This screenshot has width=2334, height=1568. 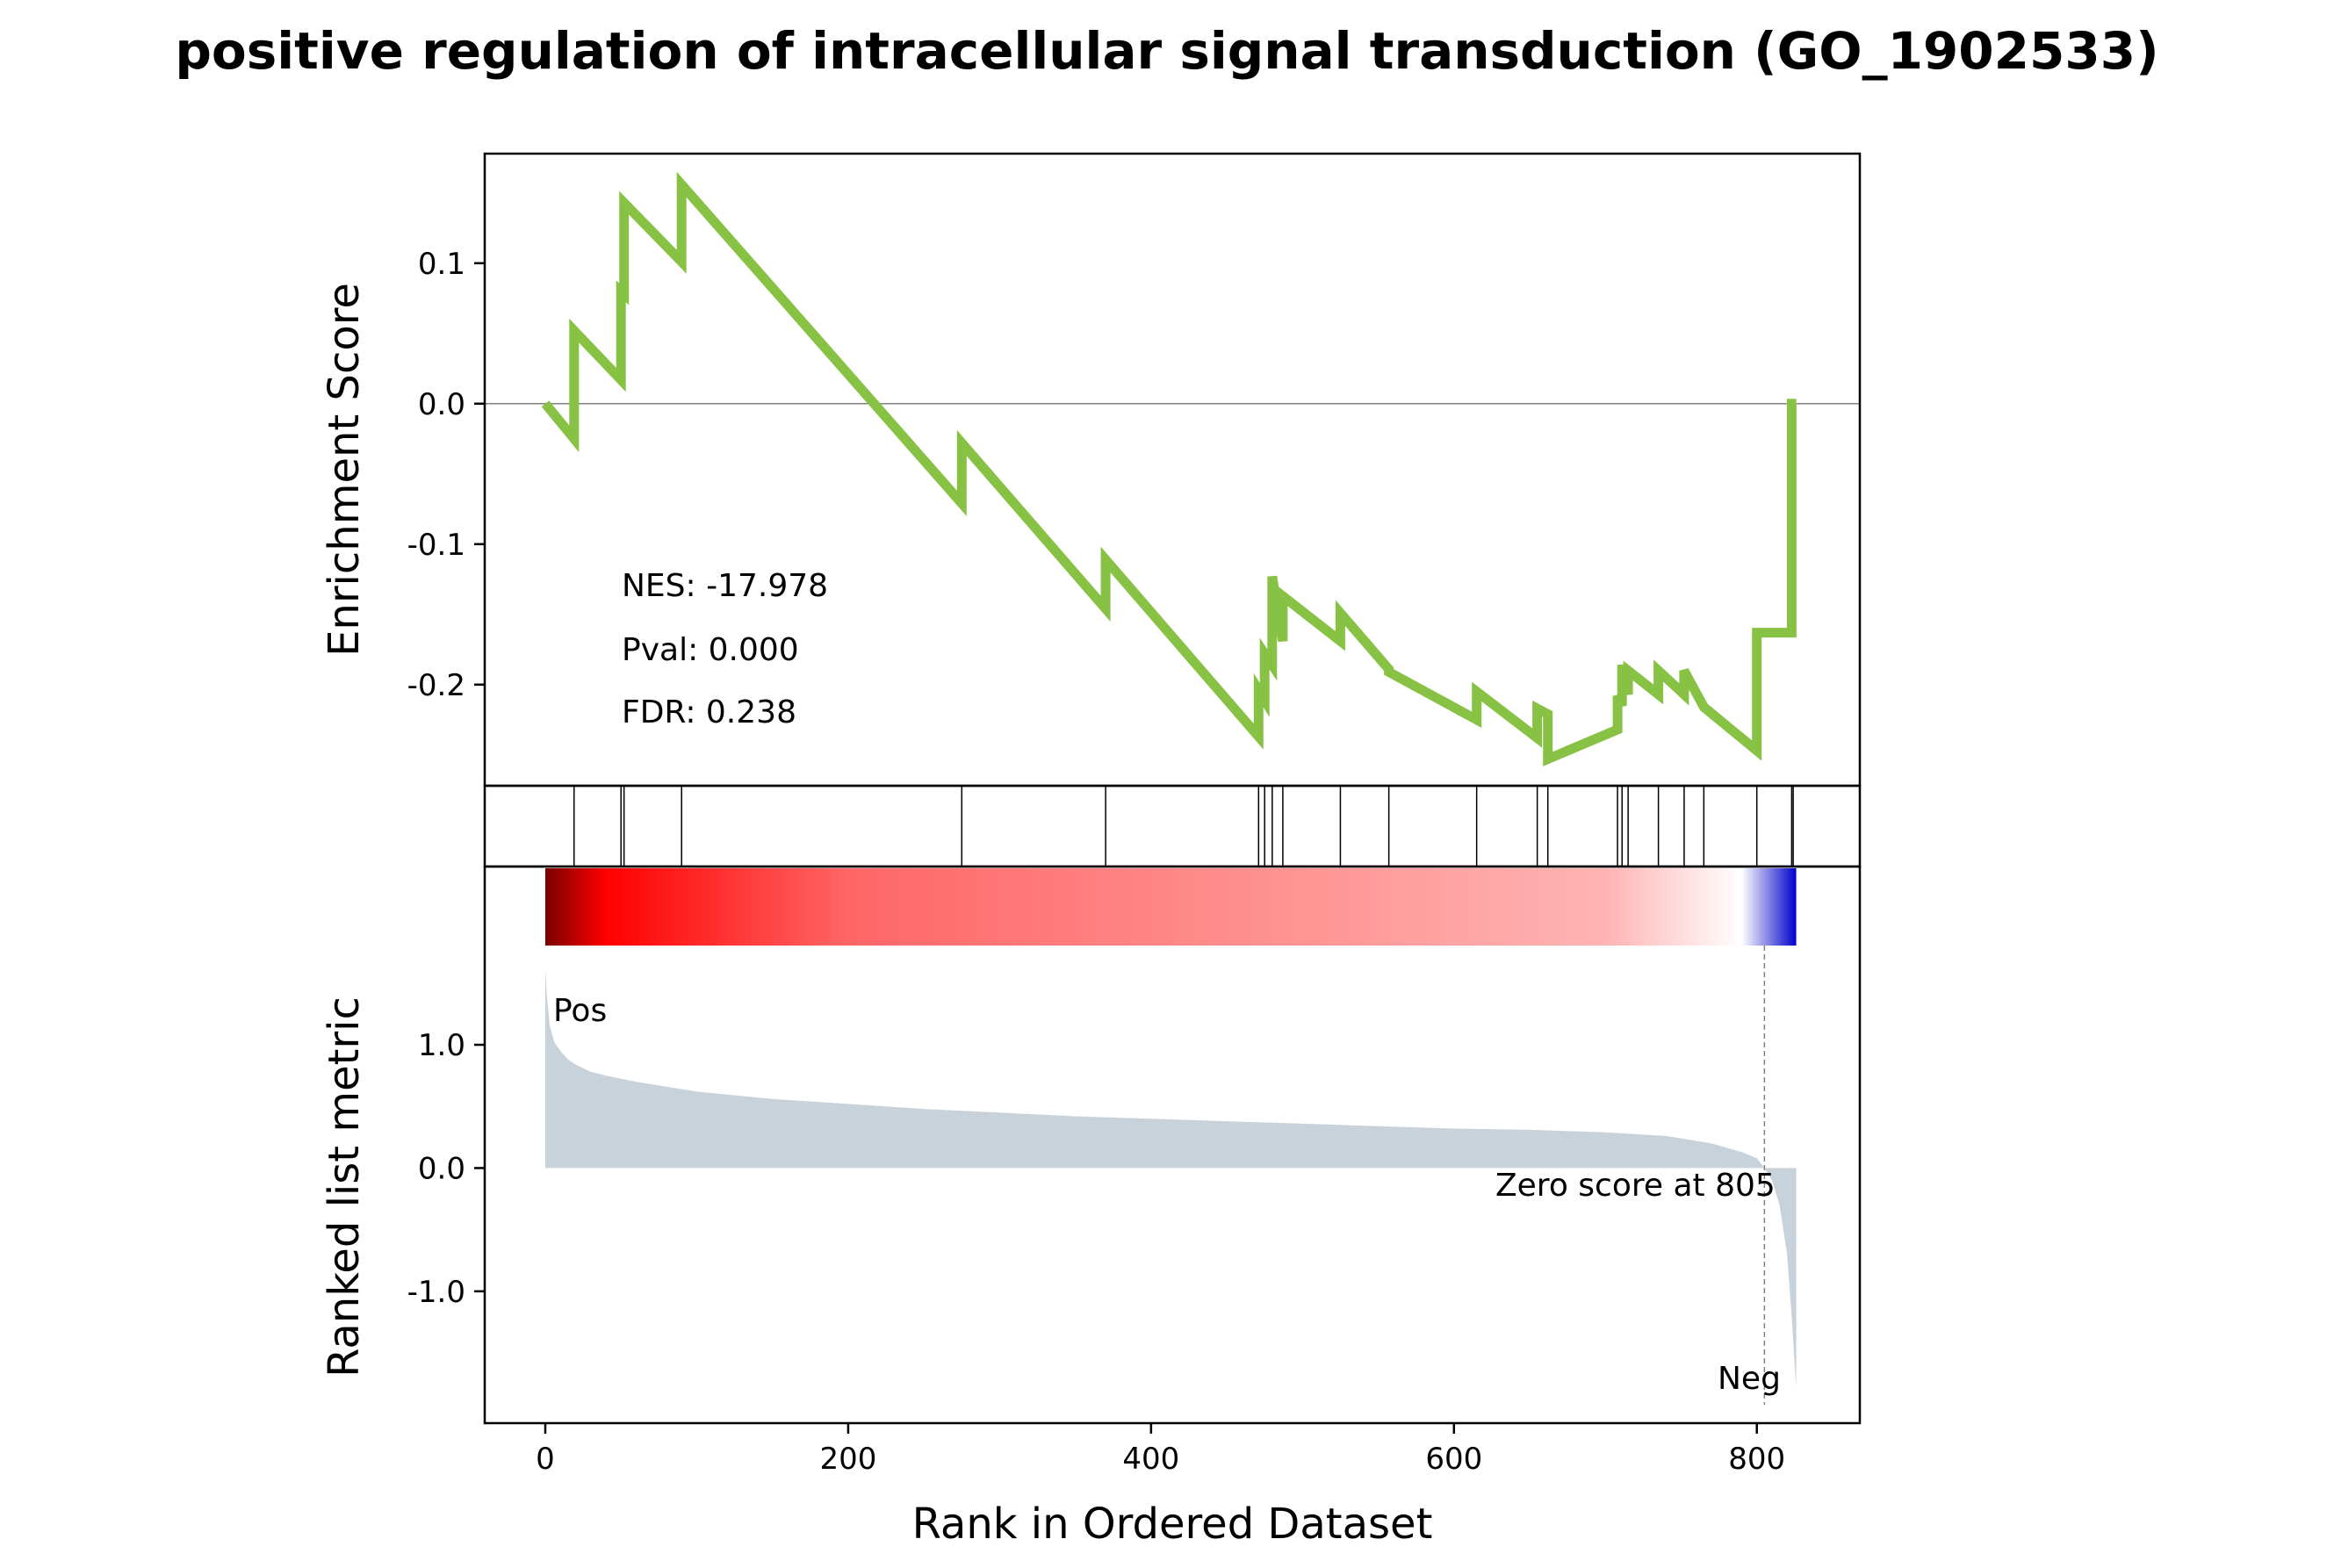 I want to click on x-tick-label: 0, so click(x=545, y=1459).